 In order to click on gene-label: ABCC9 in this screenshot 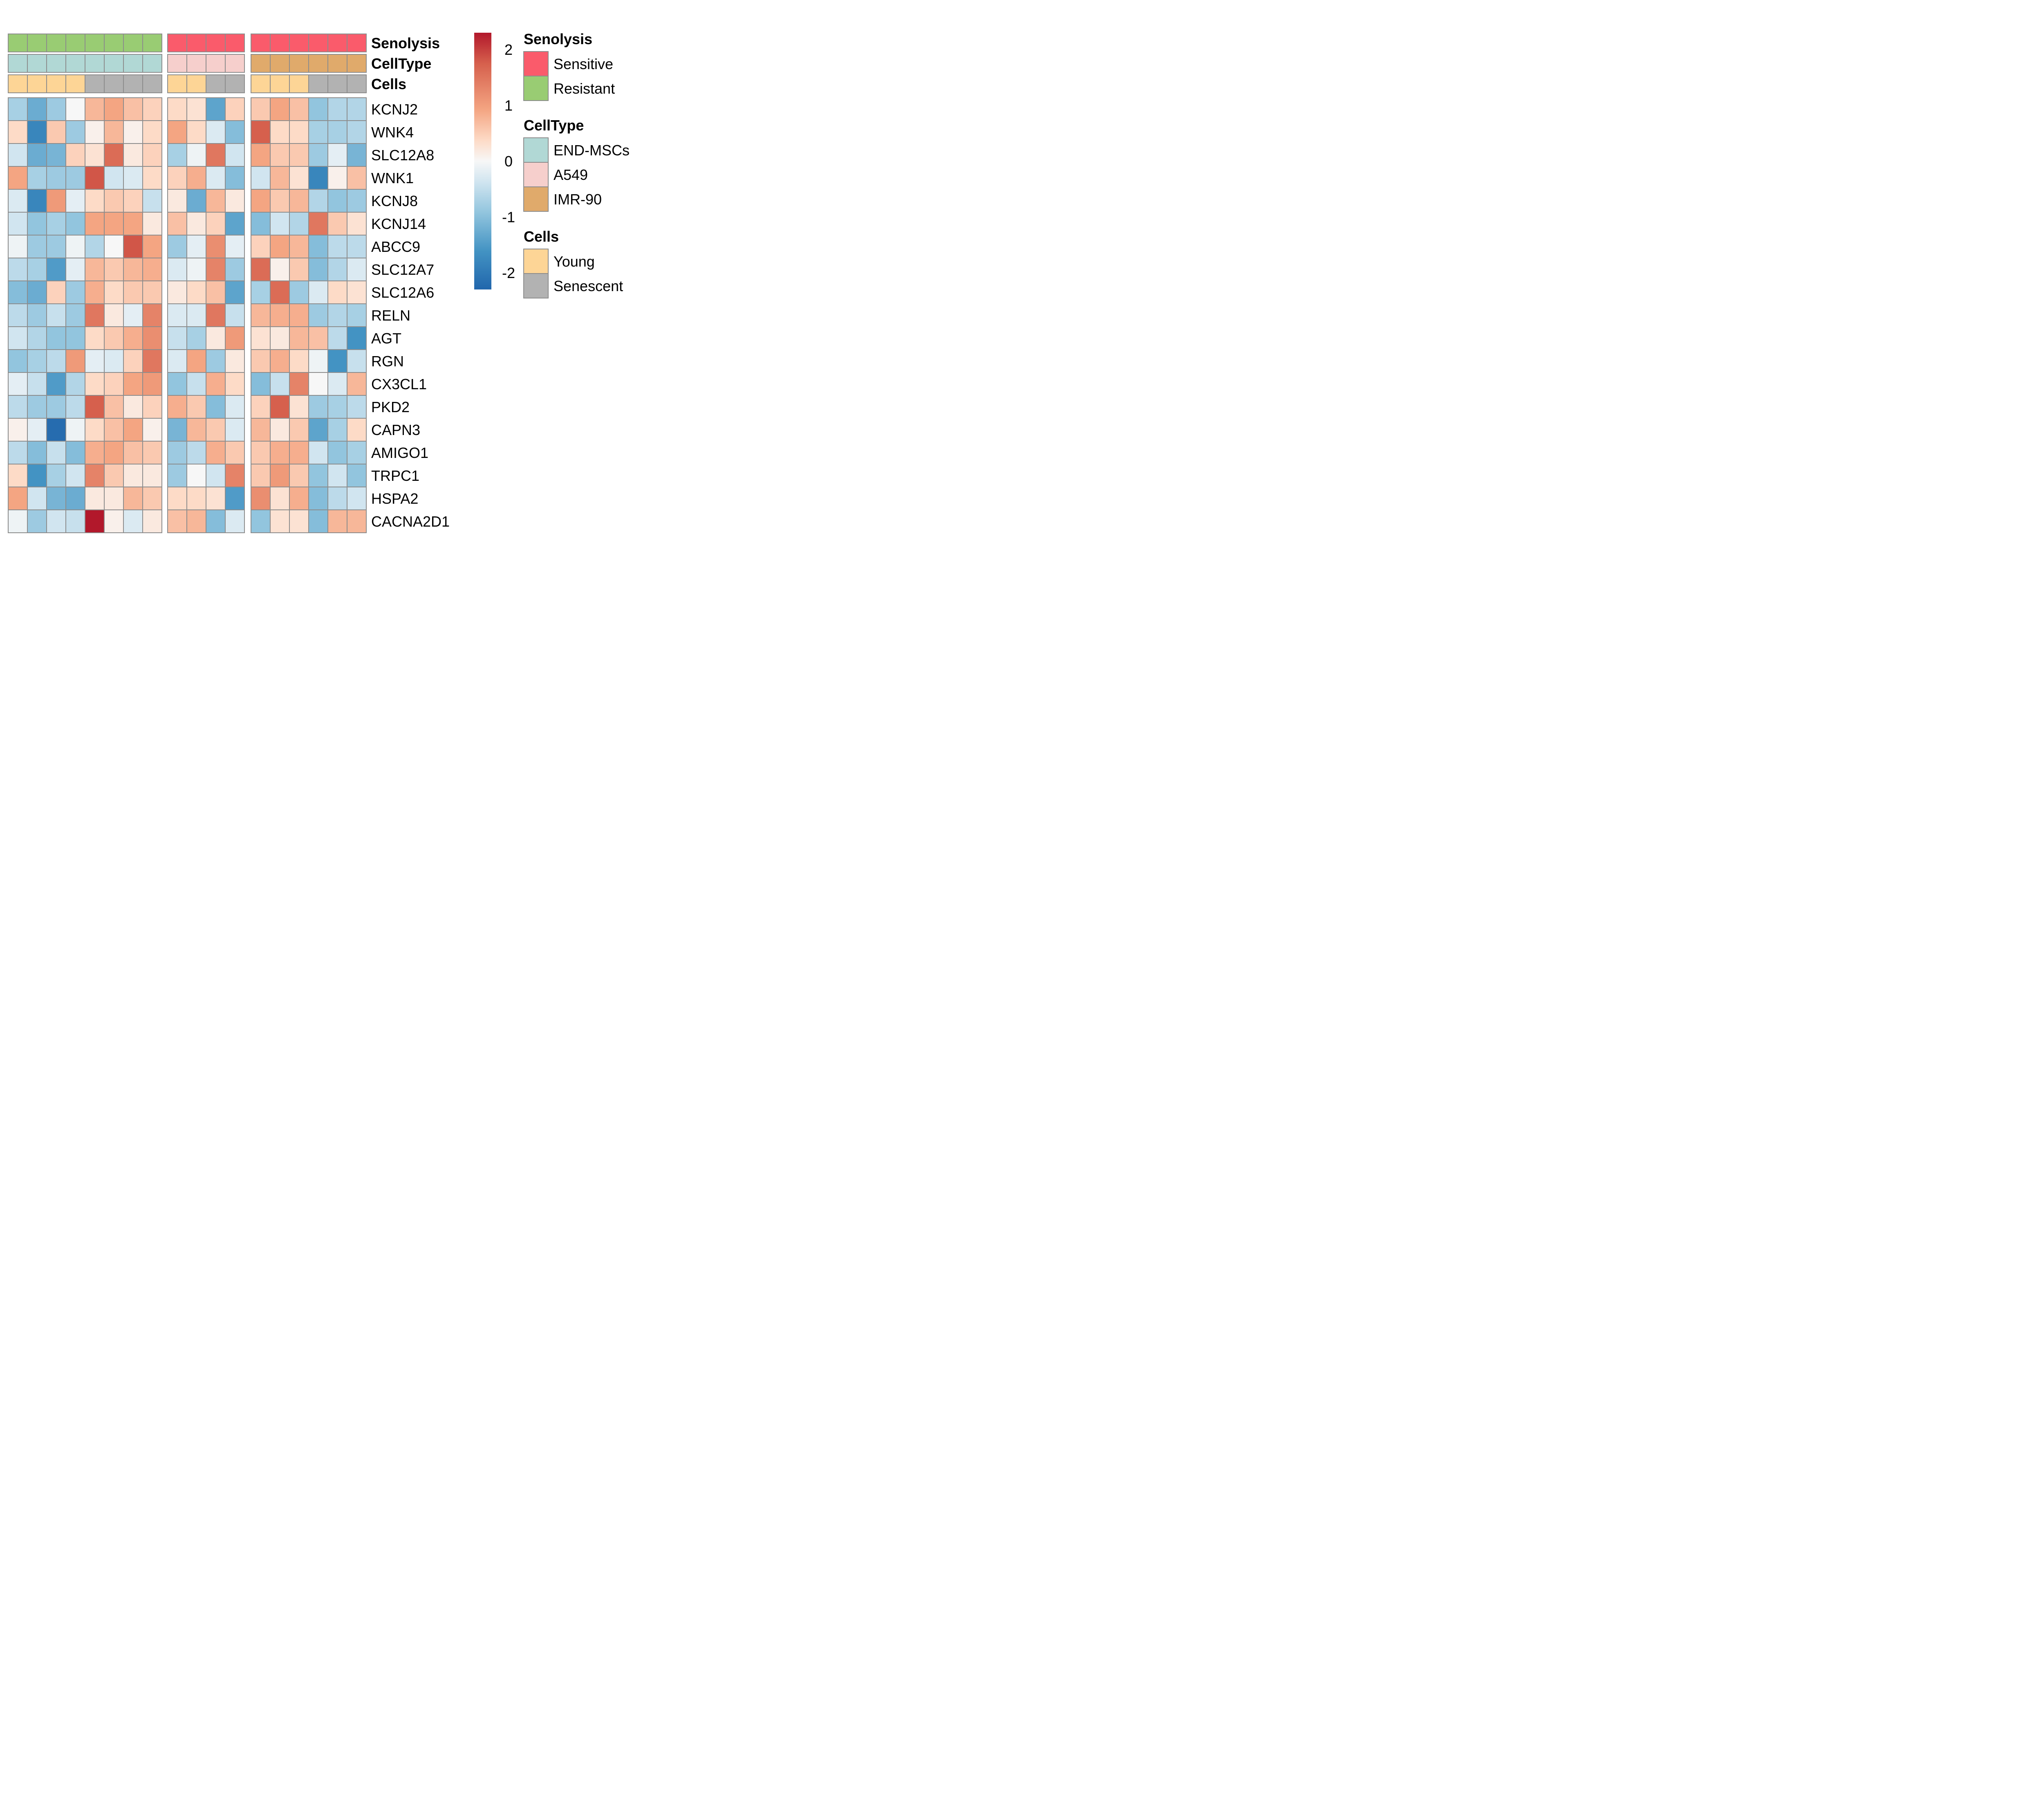, I will do `click(395, 247)`.